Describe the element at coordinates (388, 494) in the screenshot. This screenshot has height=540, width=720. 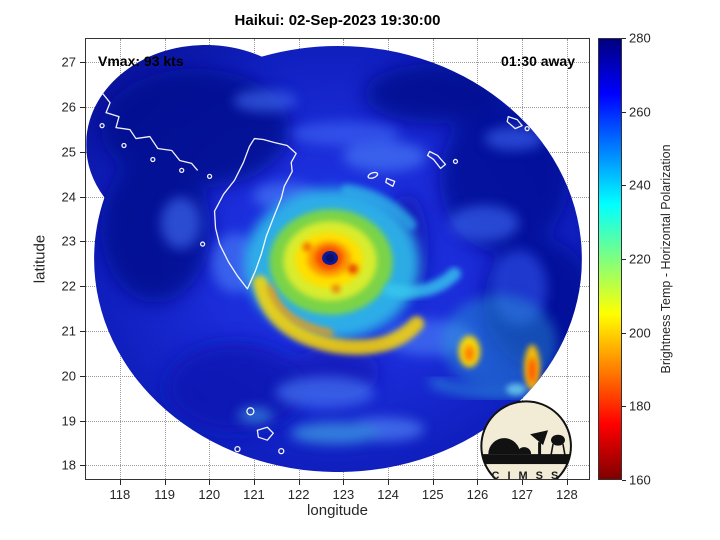
I see `x-tick-label: 124` at that location.